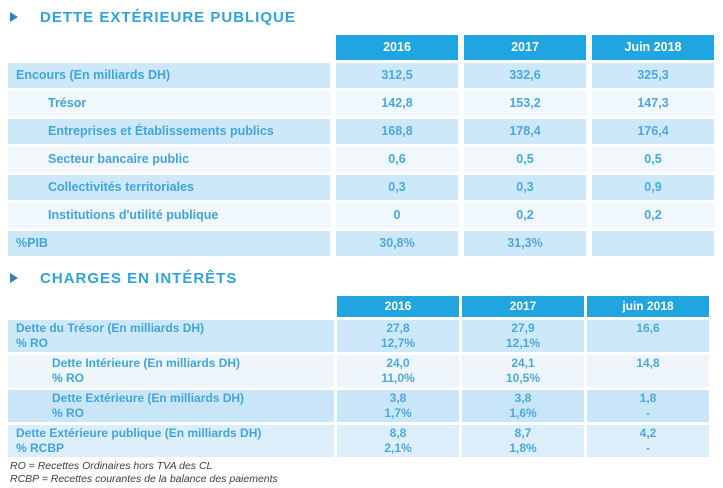 The height and width of the screenshot is (488, 723). What do you see at coordinates (525, 131) in the screenshot?
I see `row-entreprises-2017: 178,4` at bounding box center [525, 131].